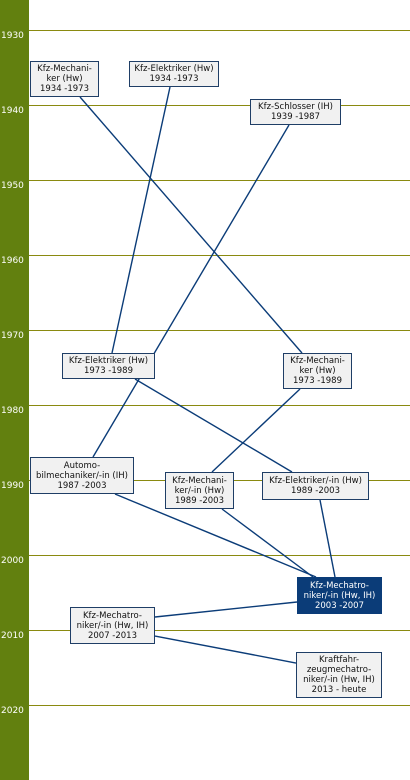 This screenshot has height=780, width=410. What do you see at coordinates (12, 261) in the screenshot?
I see `year-label-1960: 1960` at bounding box center [12, 261].